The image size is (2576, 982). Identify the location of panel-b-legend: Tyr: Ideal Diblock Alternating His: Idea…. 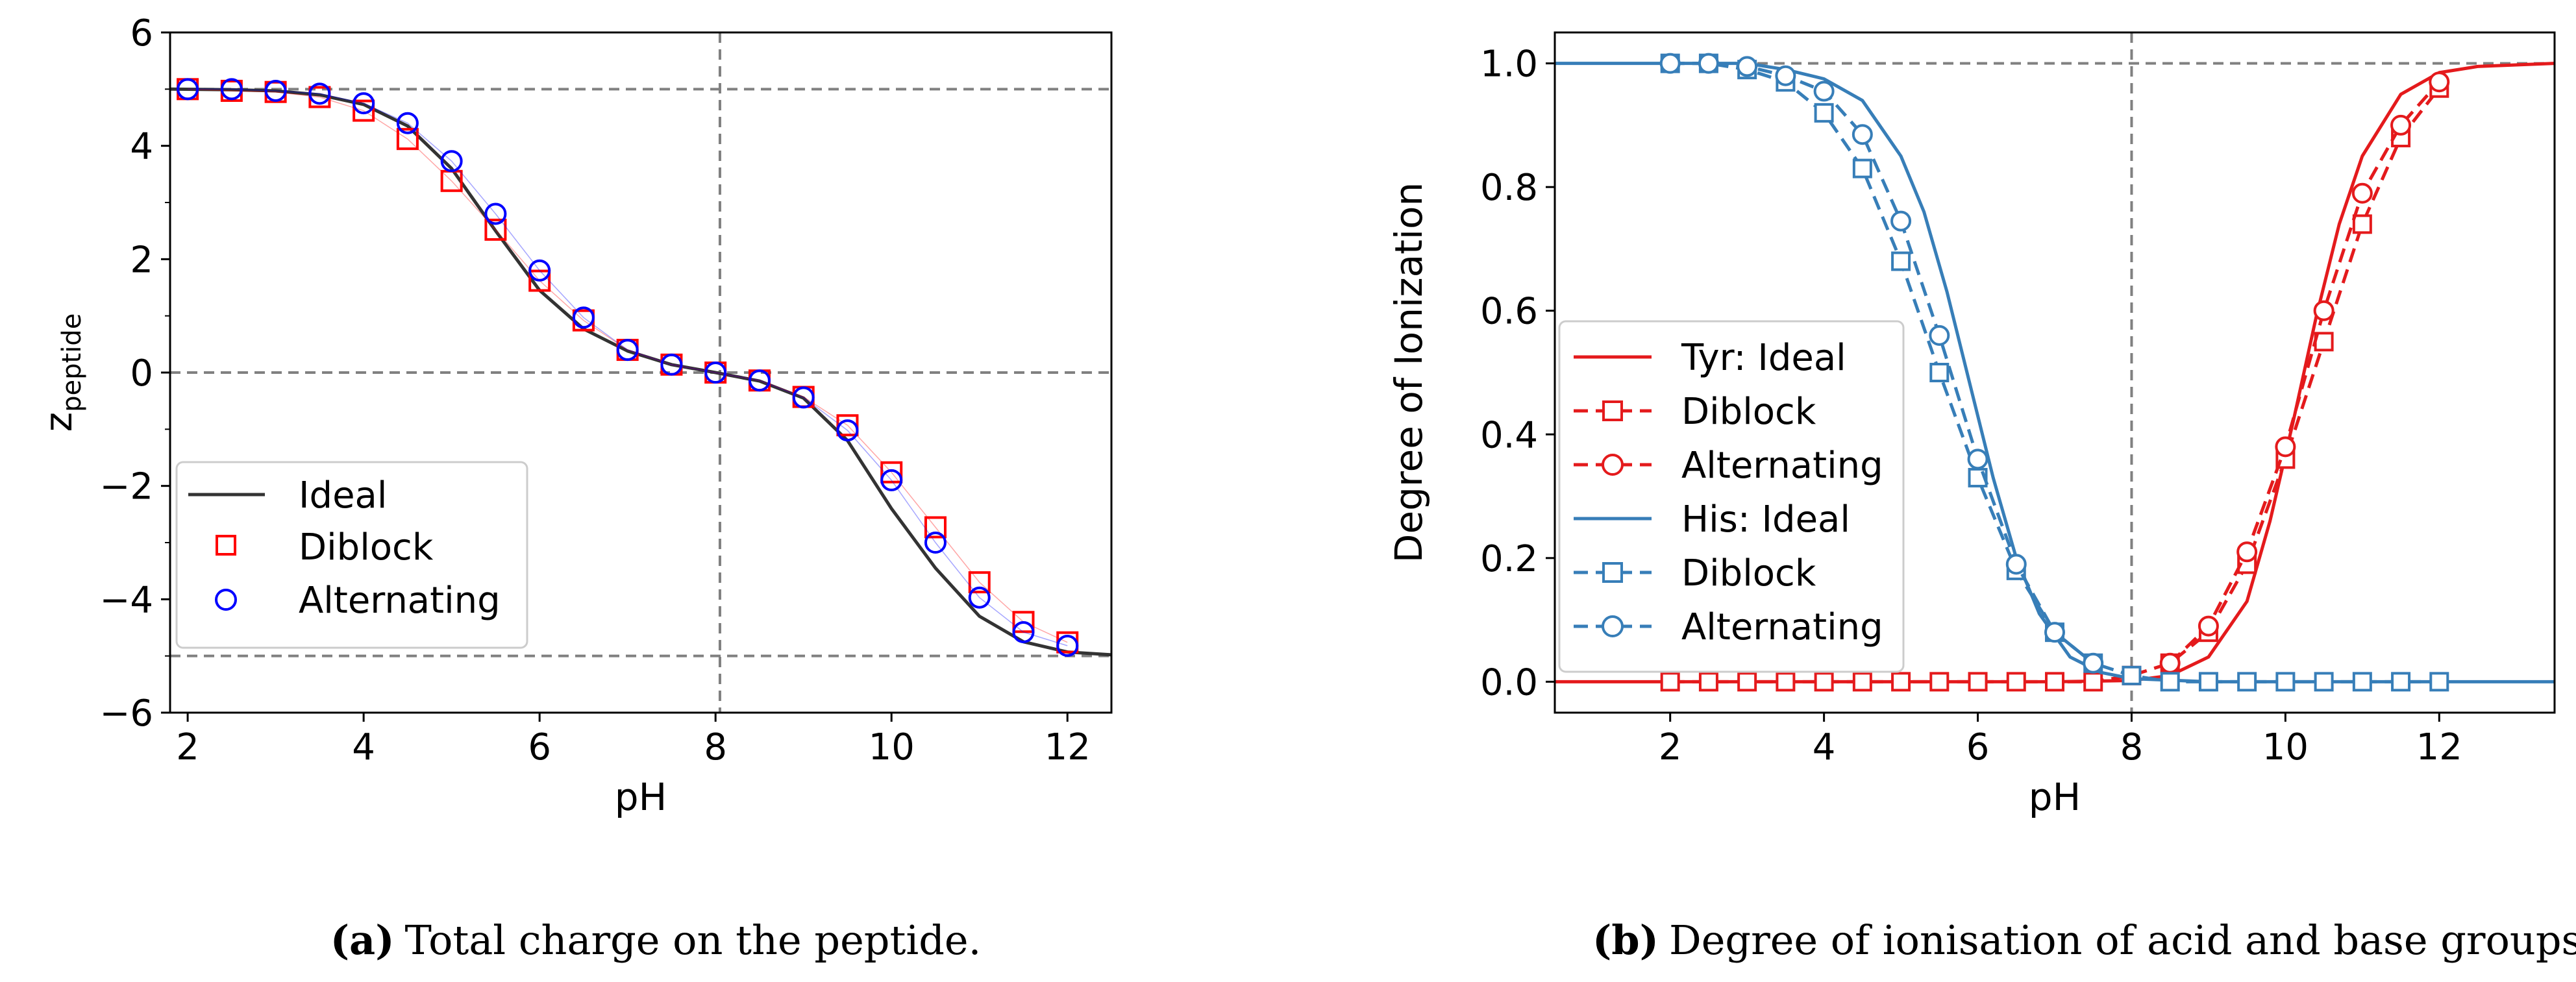
(1731, 496).